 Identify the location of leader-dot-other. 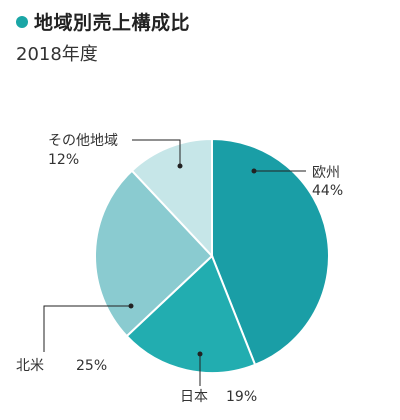
(180, 166).